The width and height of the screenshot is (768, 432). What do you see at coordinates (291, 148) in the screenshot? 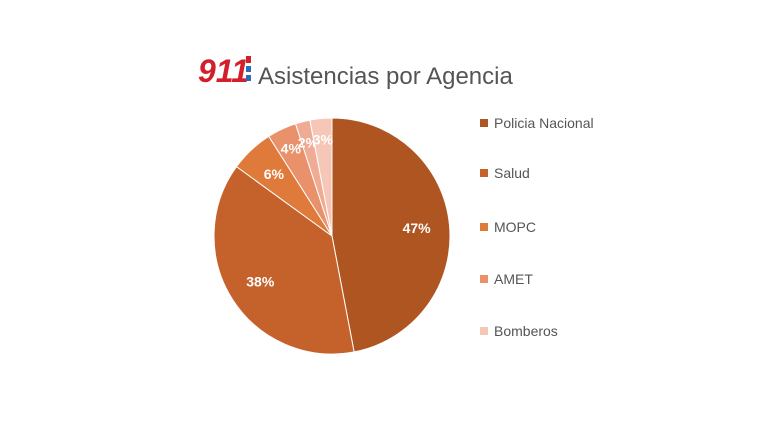
I see `data-label: 4%` at bounding box center [291, 148].